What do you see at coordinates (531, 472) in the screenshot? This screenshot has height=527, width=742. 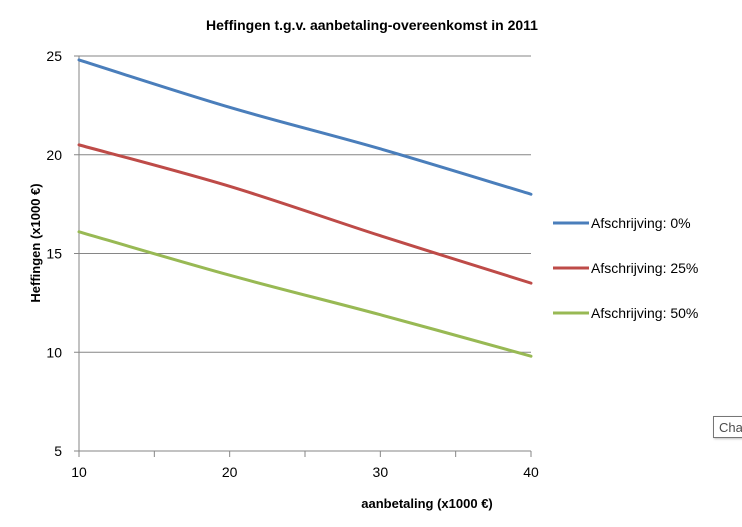 I see `x-tick-label: 40` at bounding box center [531, 472].